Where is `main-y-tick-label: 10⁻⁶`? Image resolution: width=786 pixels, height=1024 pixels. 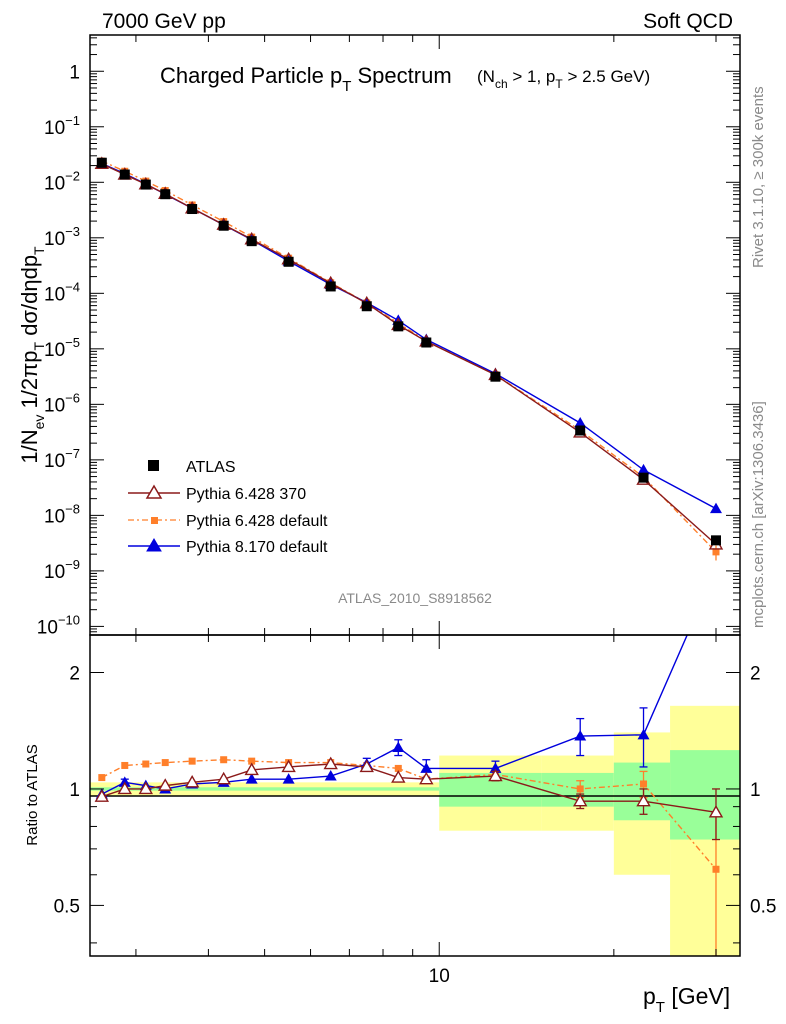
main-y-tick-label: 10⁻⁶ is located at coordinates (62, 403).